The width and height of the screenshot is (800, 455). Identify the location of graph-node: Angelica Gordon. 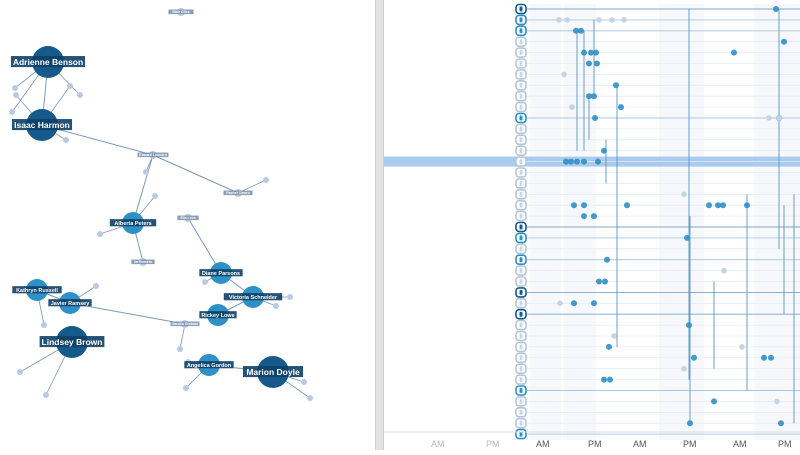
(209, 365).